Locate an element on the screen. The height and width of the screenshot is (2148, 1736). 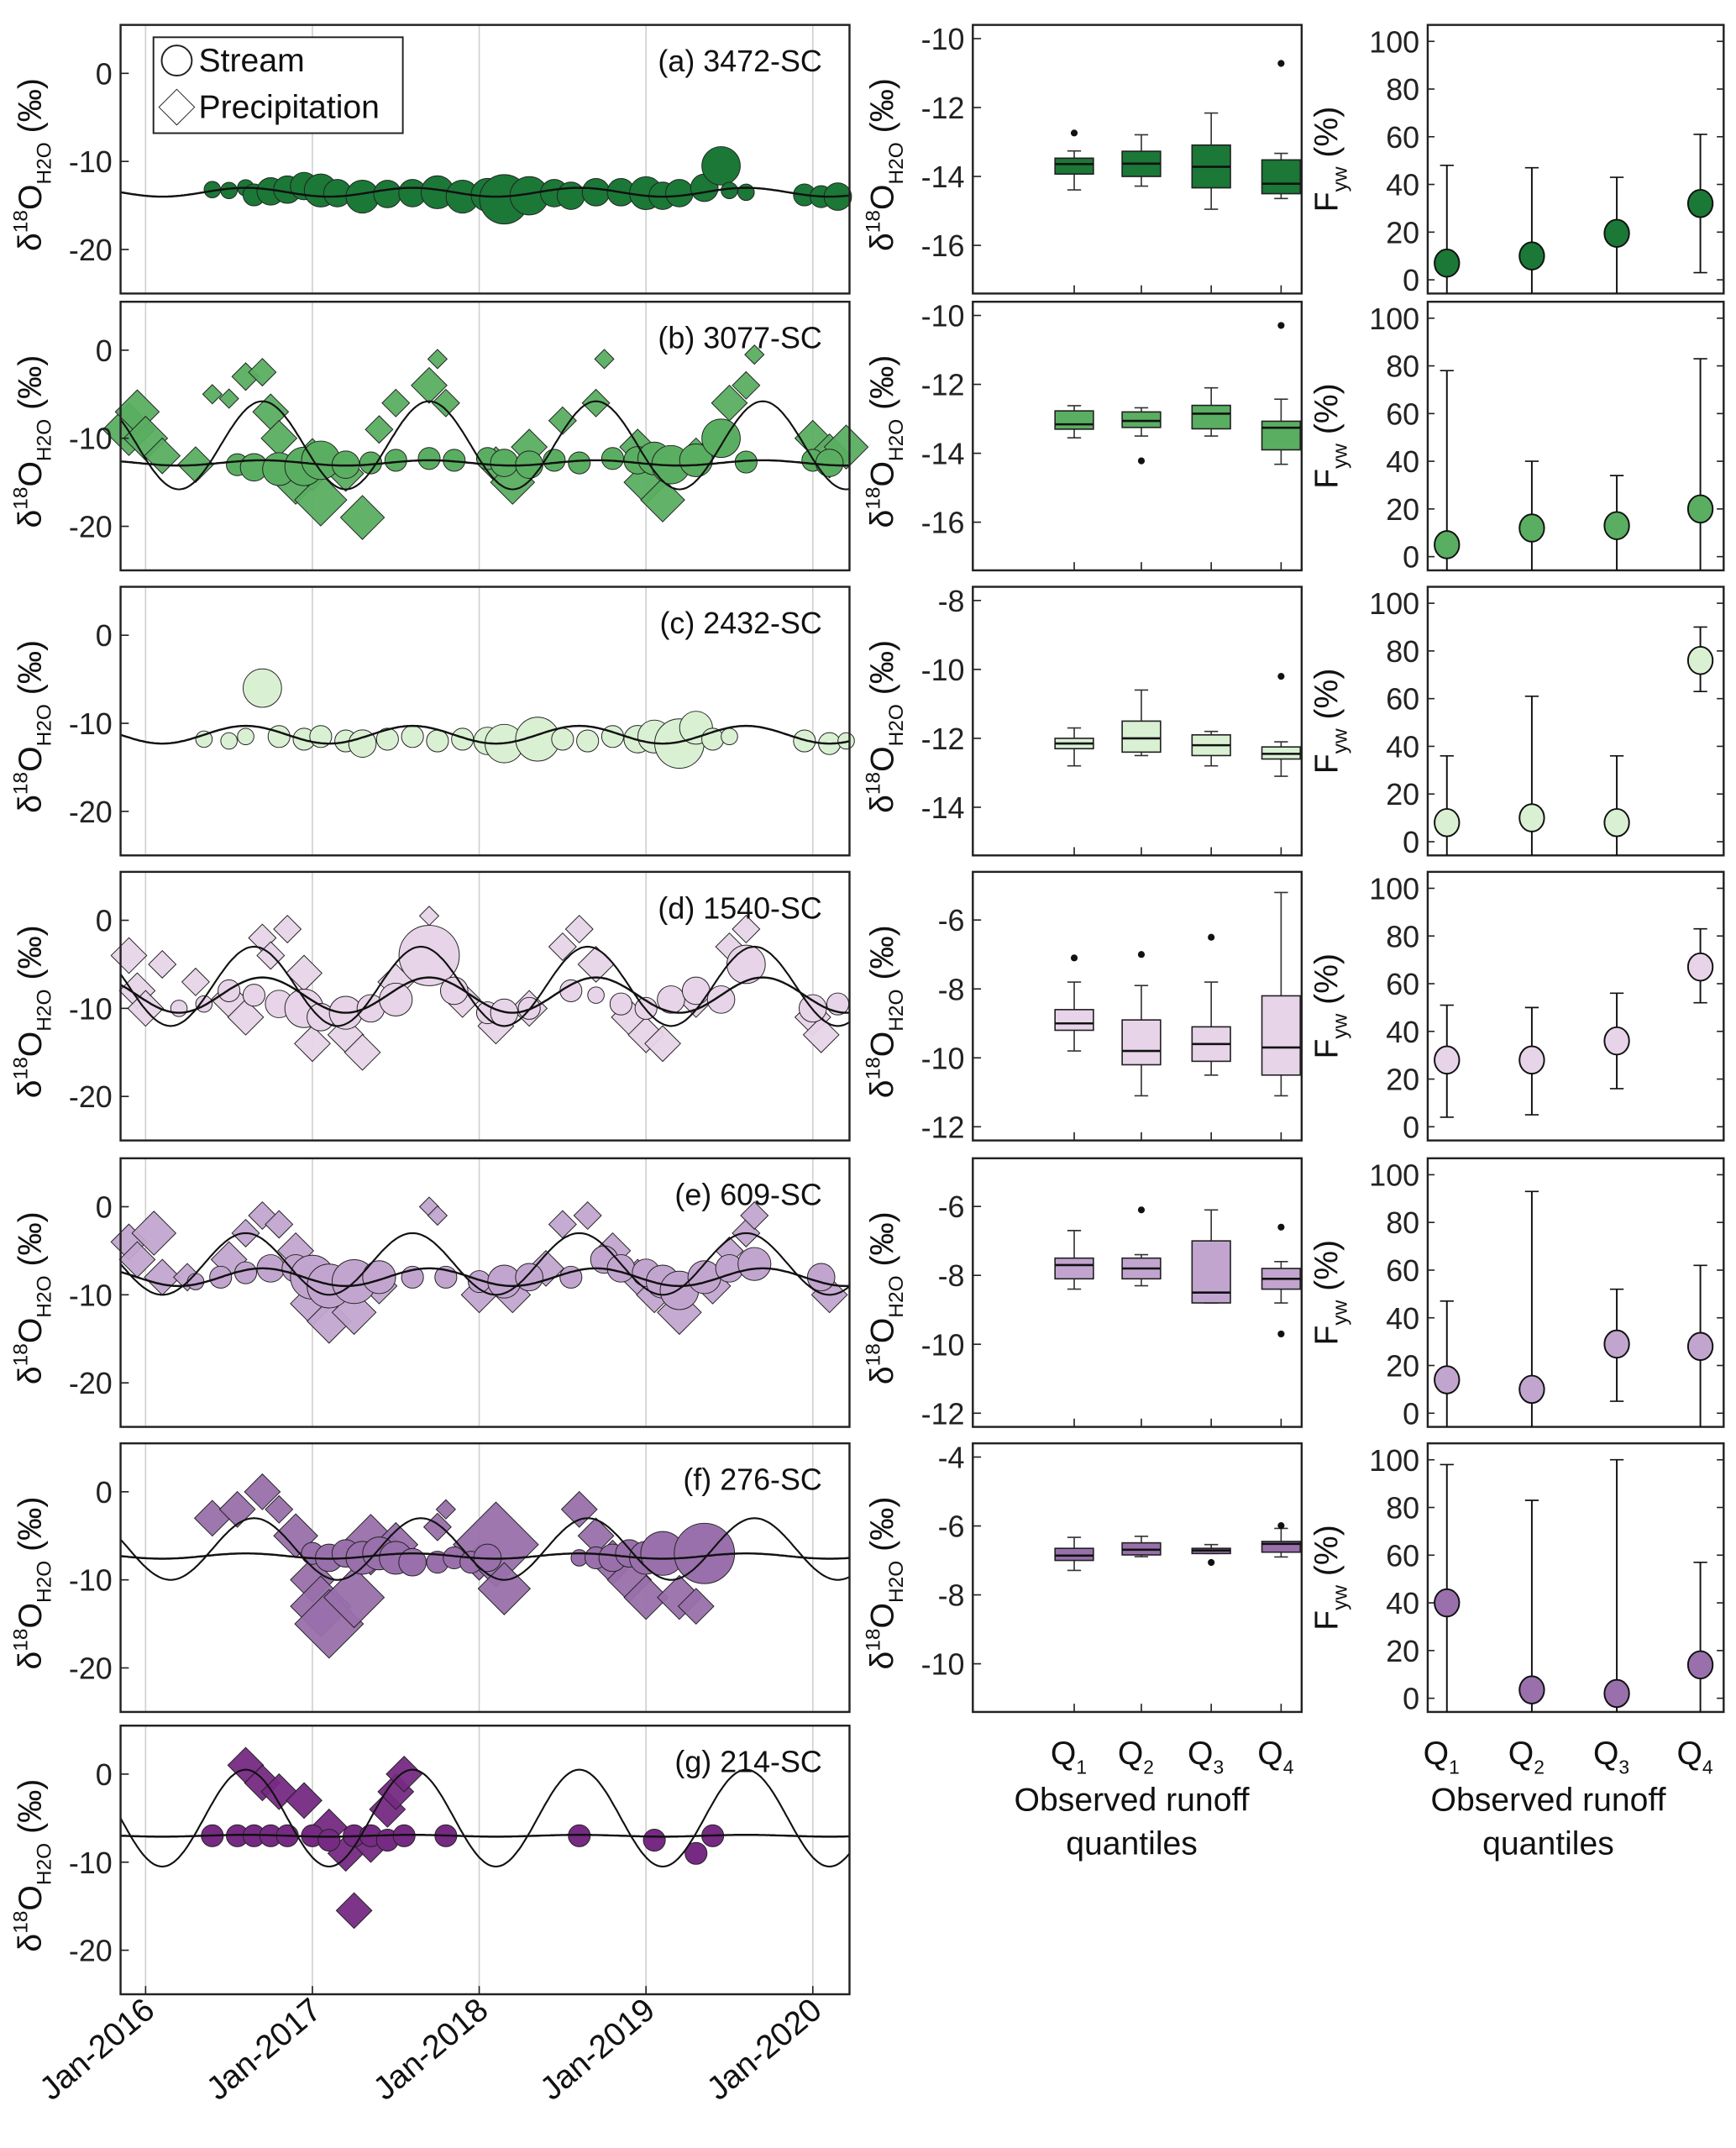
timeseries-panel-1: 0 -10 -20 (b) 3077-SC is located at coordinates (469, 436).